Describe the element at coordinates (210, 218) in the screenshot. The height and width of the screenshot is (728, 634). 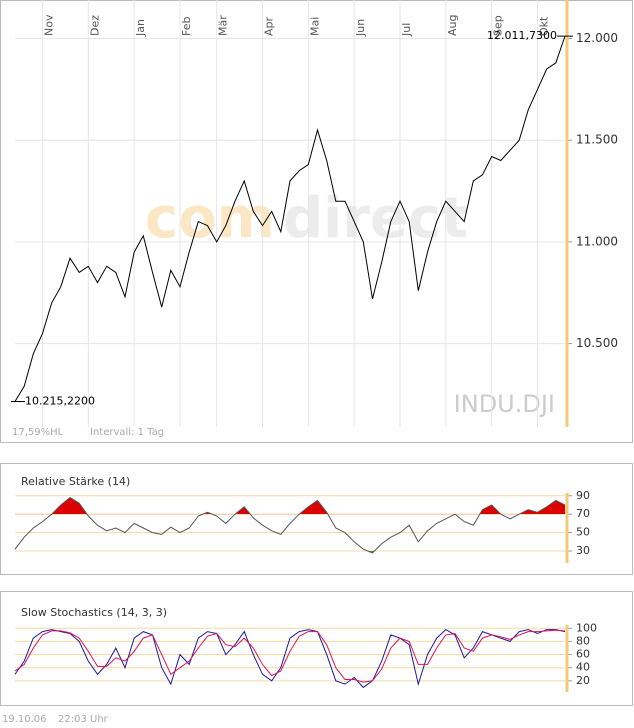
I see `watermark-com: com` at that location.